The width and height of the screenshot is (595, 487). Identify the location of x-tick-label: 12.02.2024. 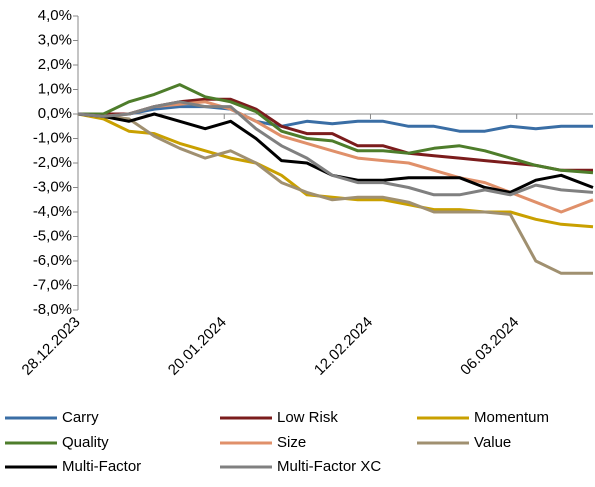
(343, 346).